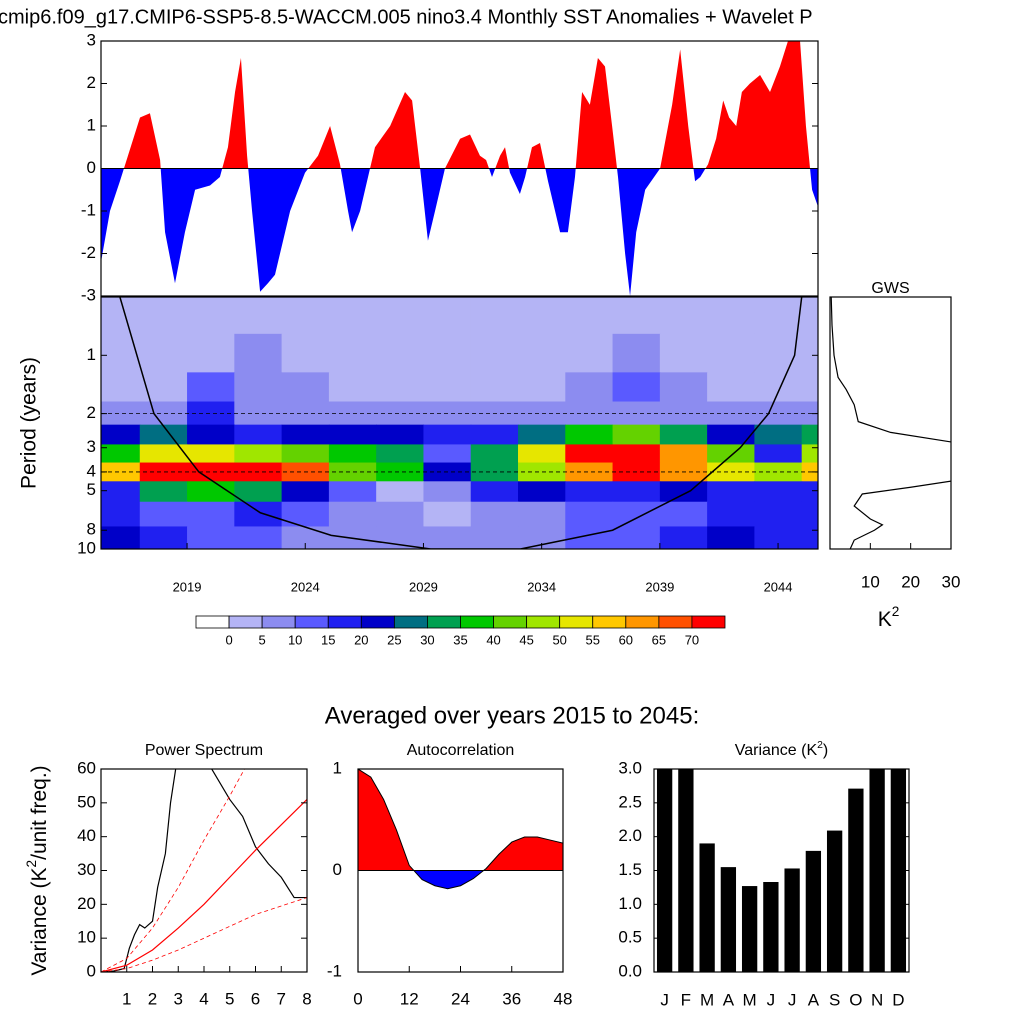 The height and width of the screenshot is (1024, 1024). Describe the element at coordinates (39, 812) in the screenshot. I see `y-axis-label-part: /unit freq.)` at that location.